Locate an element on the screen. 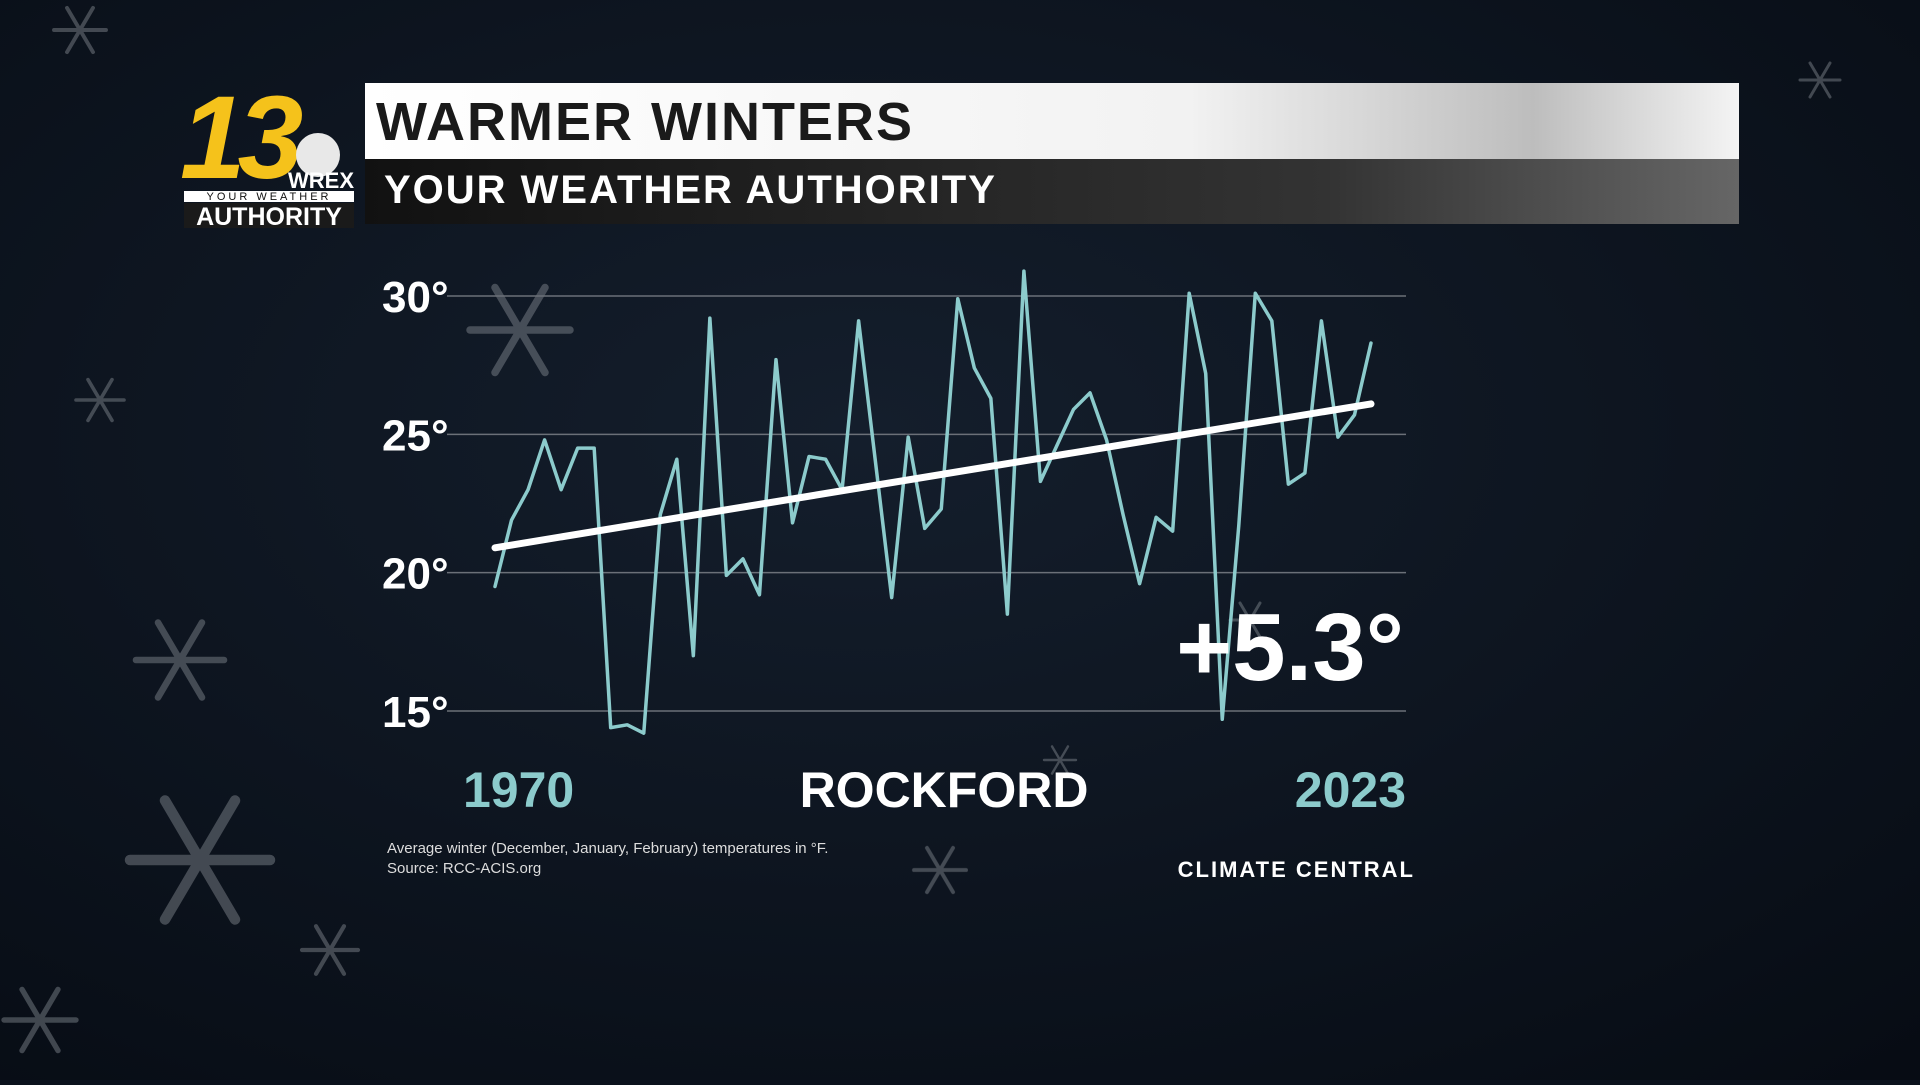 The image size is (1920, 1085). station-logo: 13 WREX YOUR WEATHER AUTHORITY is located at coordinates (267, 151).